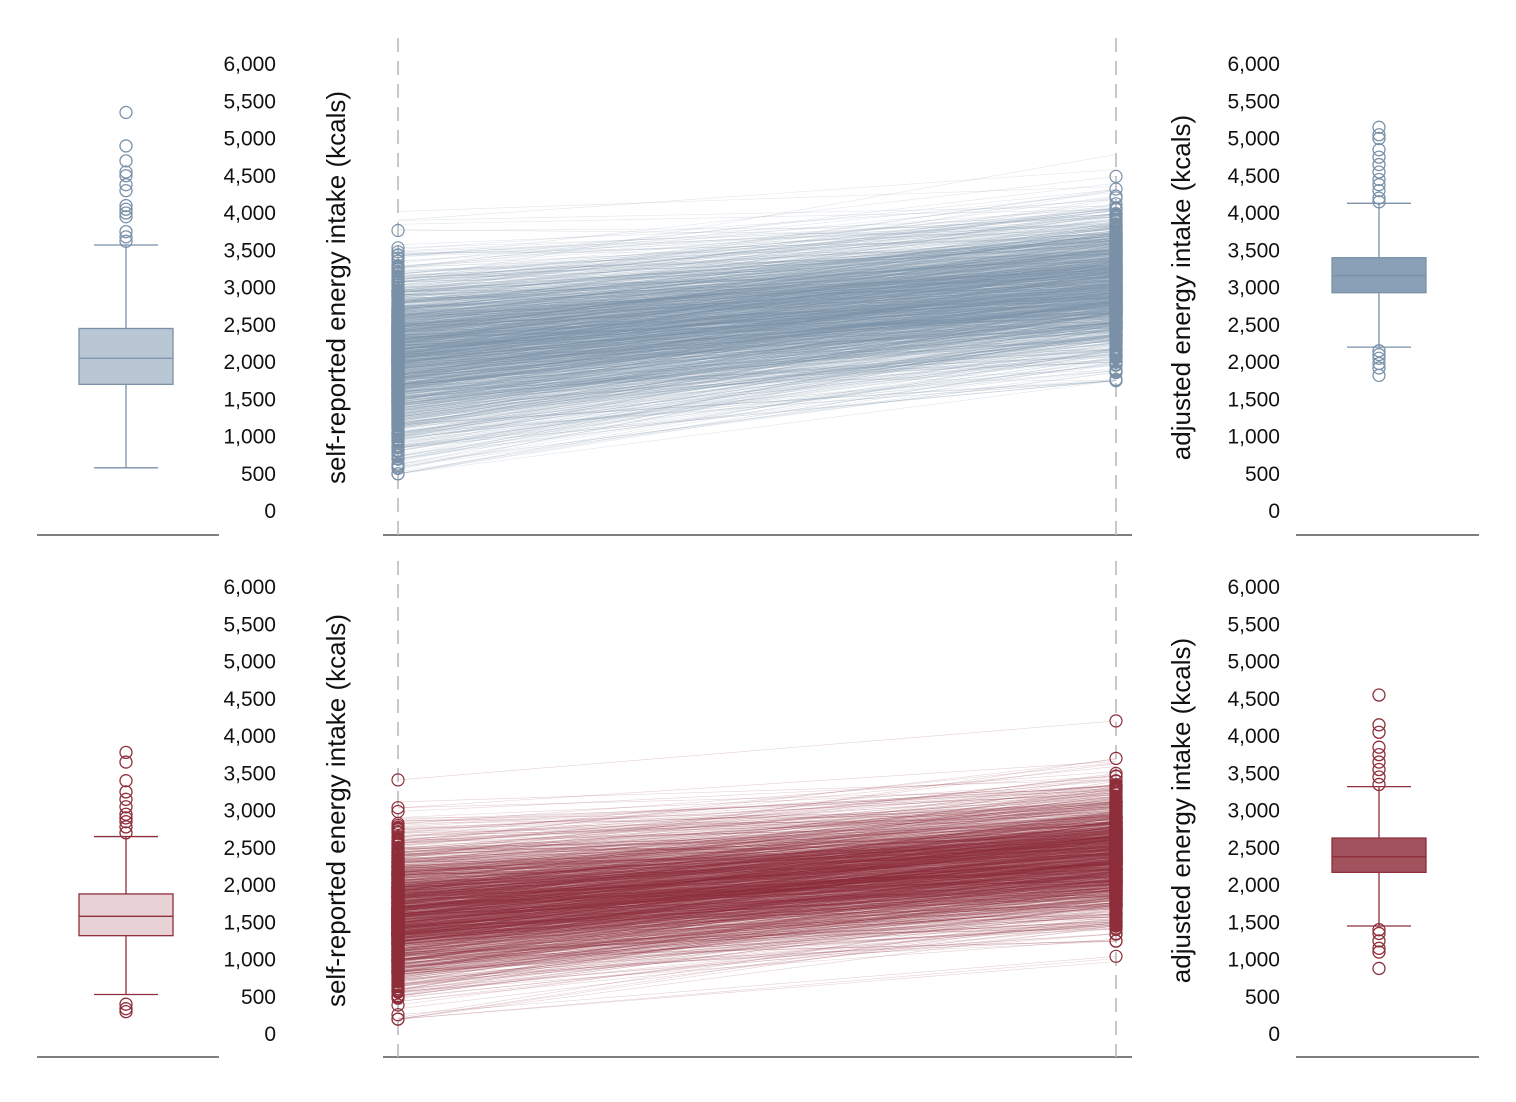 The image size is (1516, 1102). I want to click on adjusted-boxplot, so click(1379, 251).